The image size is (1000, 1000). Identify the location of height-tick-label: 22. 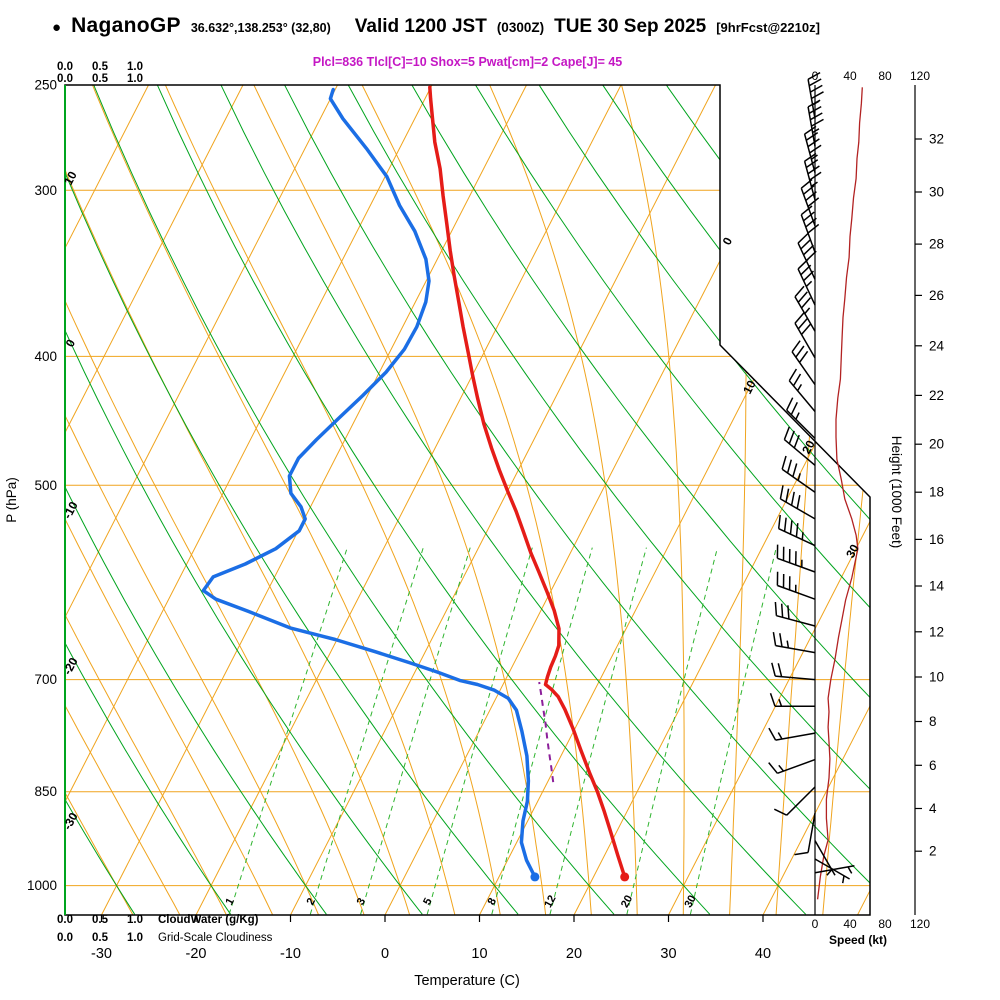
(936, 395).